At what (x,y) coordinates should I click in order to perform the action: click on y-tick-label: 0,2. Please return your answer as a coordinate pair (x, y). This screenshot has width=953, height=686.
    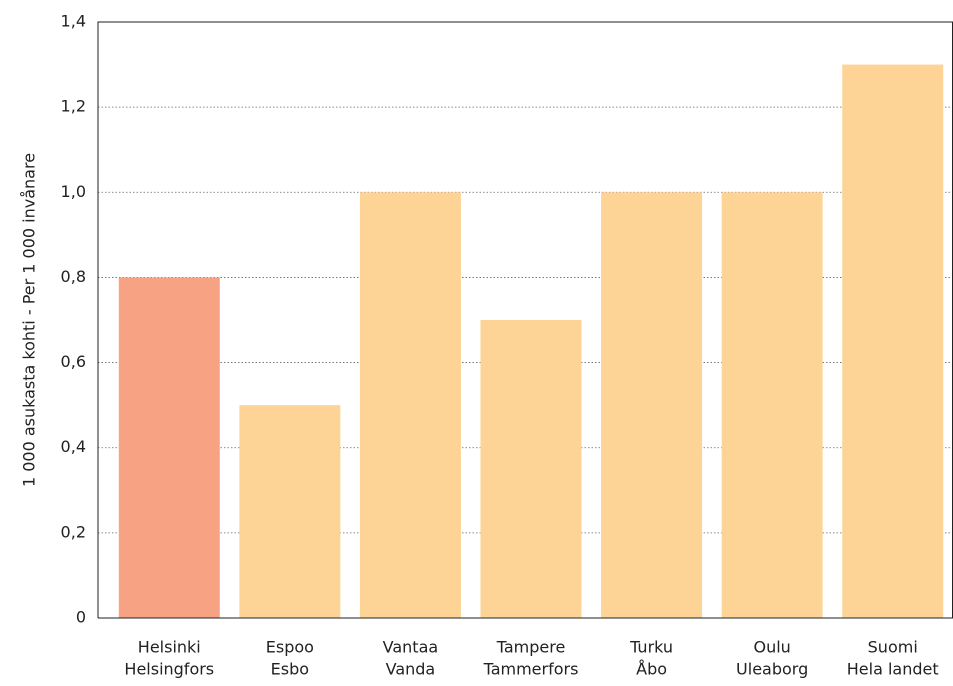
    Looking at the image, I should click on (73, 531).